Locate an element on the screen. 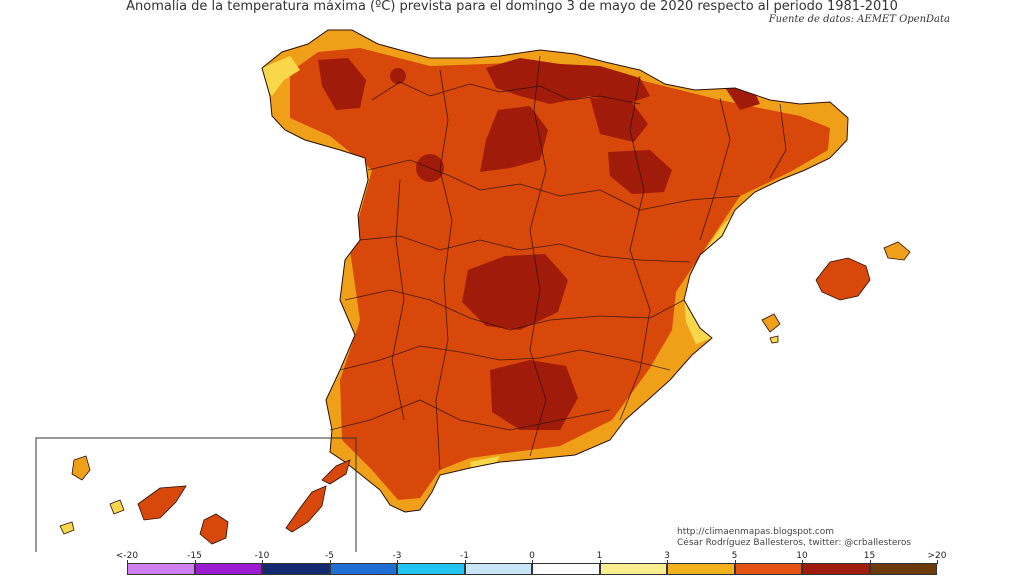 Image resolution: width=1024 pixels, height=576 pixels. balearic-islands is located at coordinates (836, 292).